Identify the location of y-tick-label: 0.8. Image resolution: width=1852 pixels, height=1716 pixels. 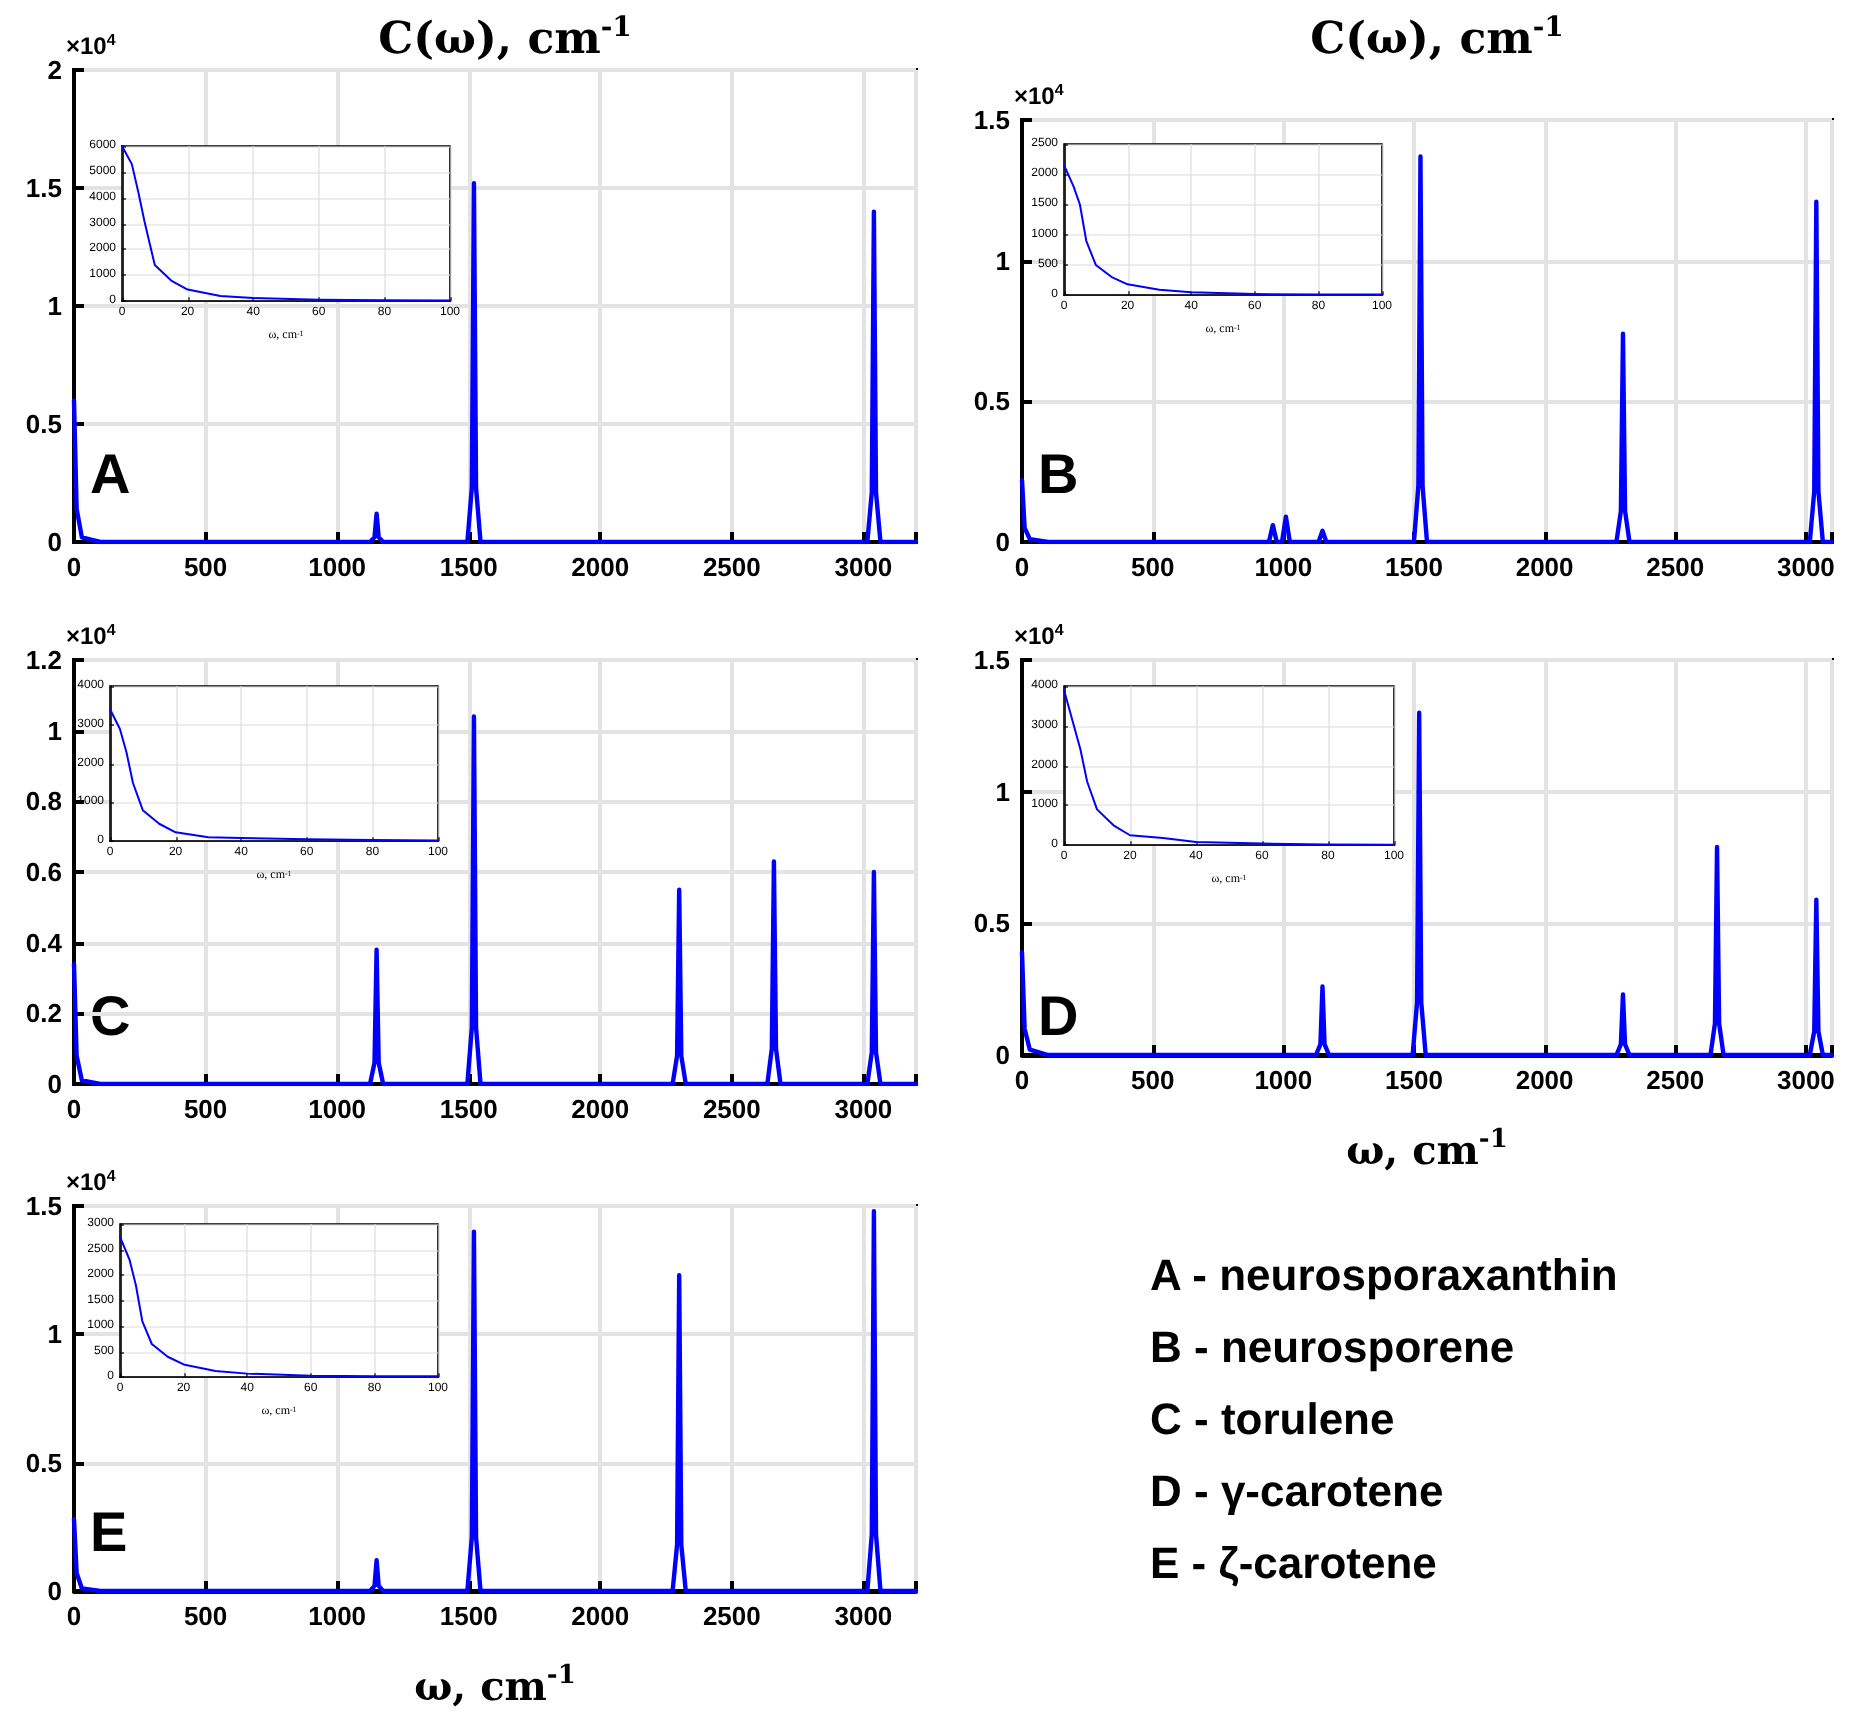
(43, 801).